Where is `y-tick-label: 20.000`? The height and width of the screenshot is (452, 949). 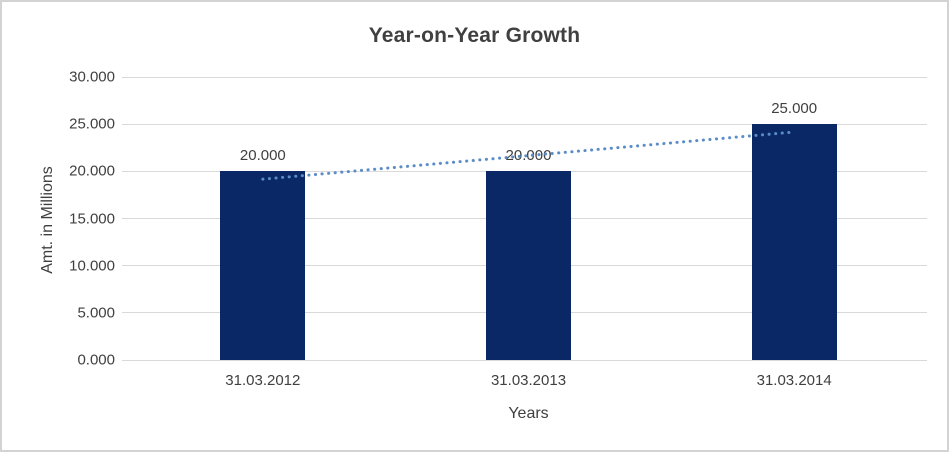
y-tick-label: 20.000 is located at coordinates (92, 171).